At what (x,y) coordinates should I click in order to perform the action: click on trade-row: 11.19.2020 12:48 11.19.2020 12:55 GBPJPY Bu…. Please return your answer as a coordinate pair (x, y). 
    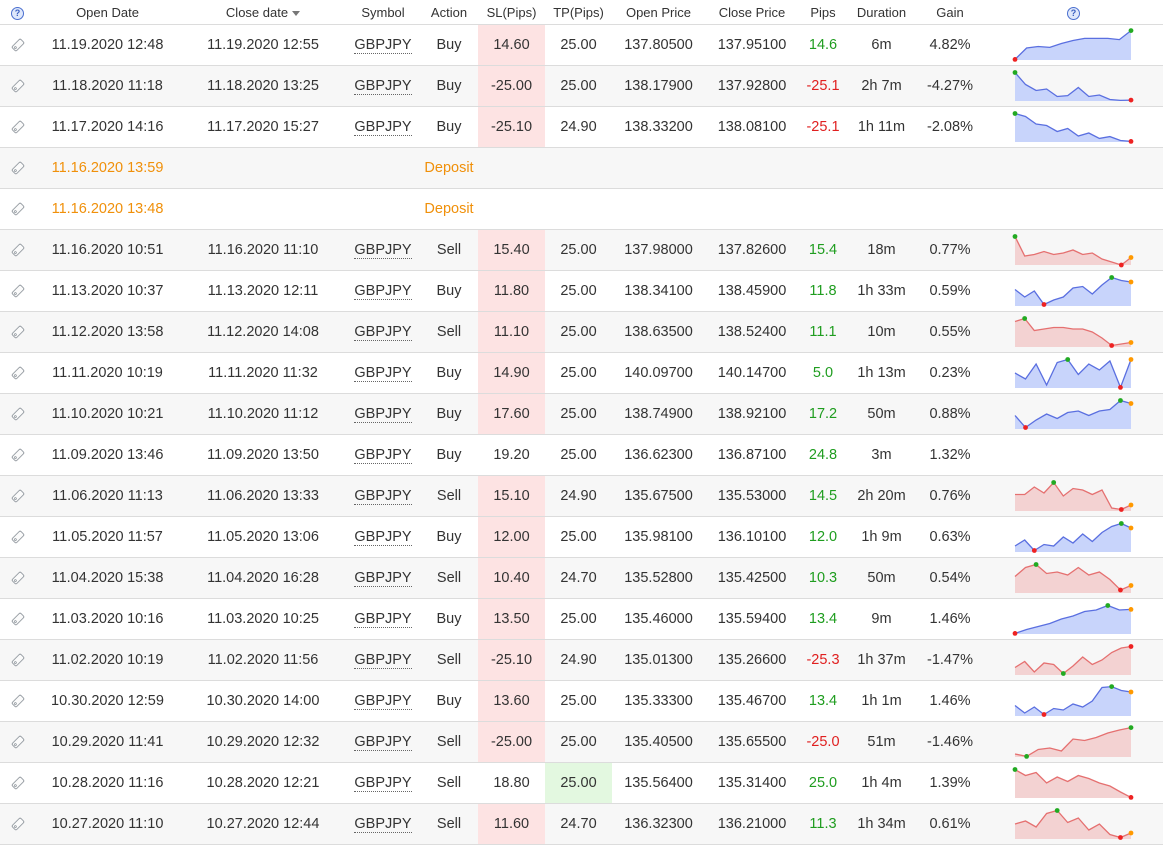
    Looking at the image, I should click on (581, 45).